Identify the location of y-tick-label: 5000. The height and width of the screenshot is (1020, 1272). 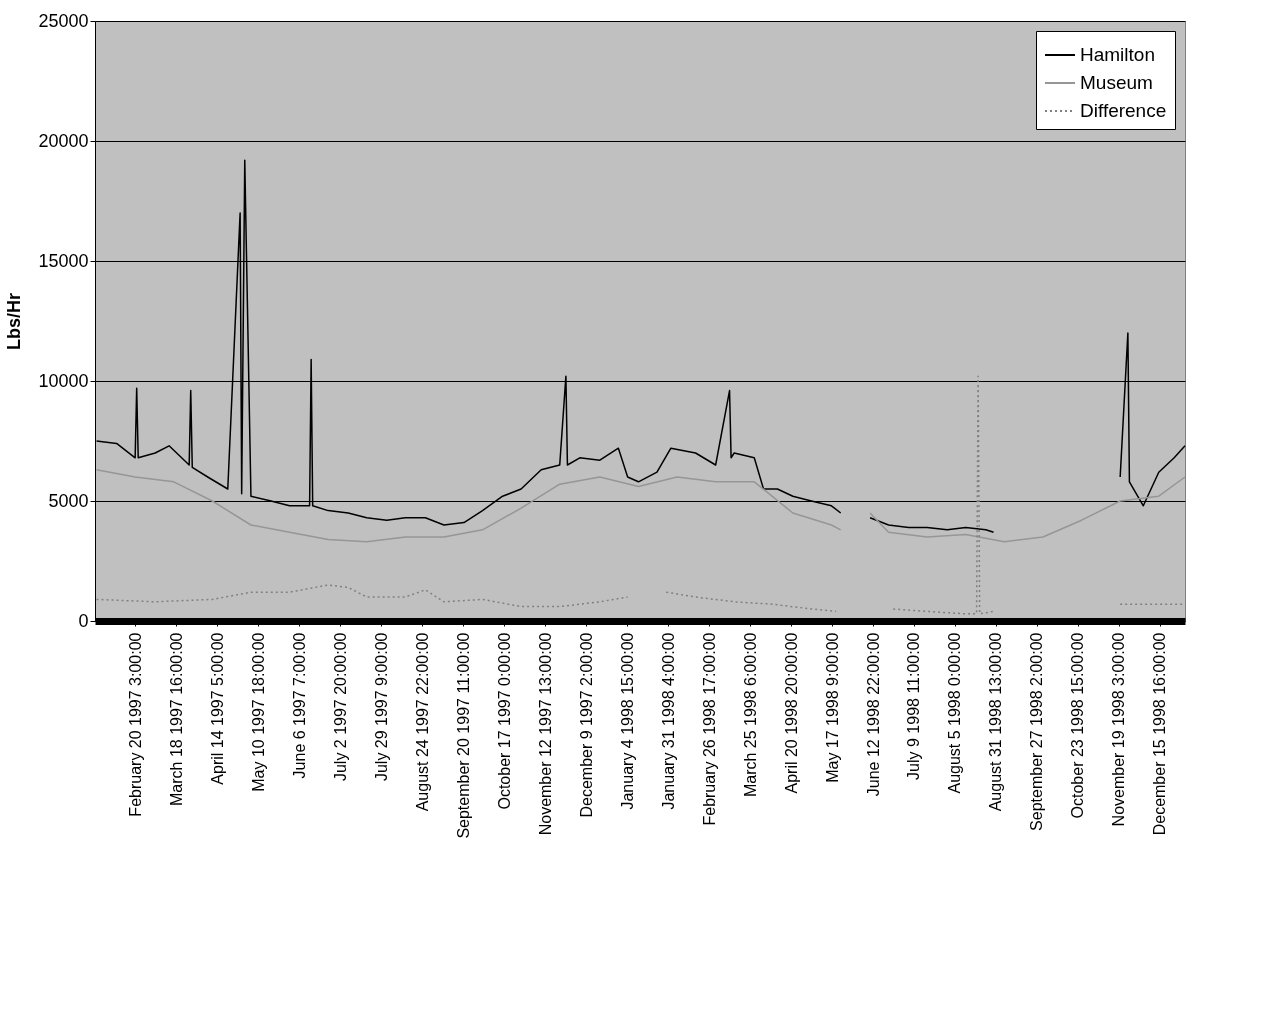
(68, 500).